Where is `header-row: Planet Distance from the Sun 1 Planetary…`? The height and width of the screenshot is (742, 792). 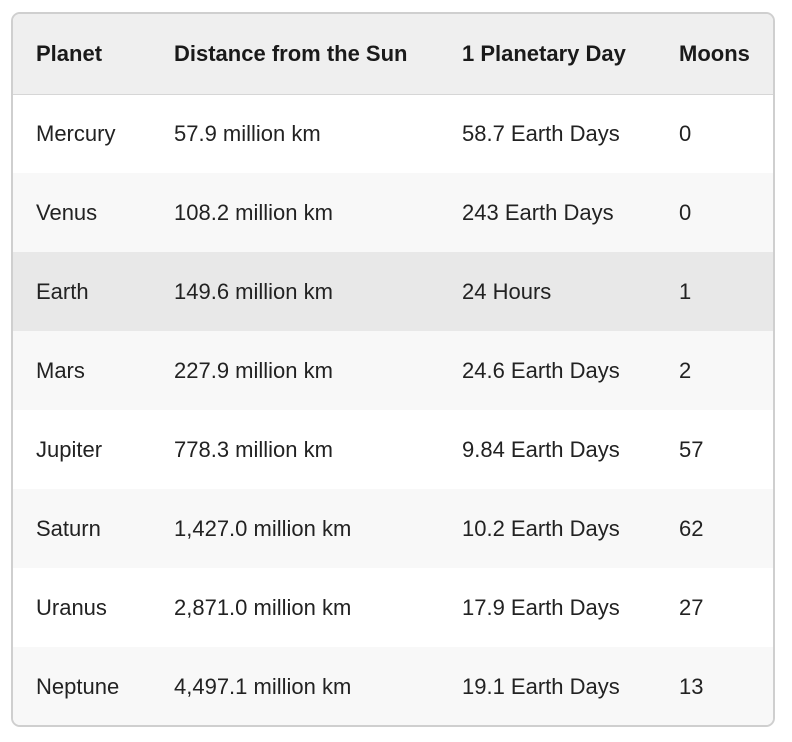
header-row: Planet Distance from the Sun 1 Planetary… is located at coordinates (393, 54).